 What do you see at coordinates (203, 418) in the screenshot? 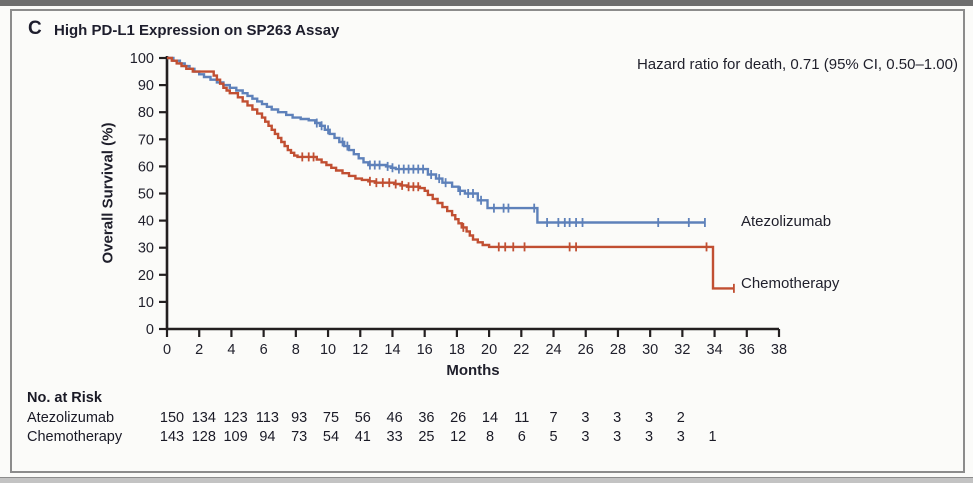
I see `risk-value: 134` at bounding box center [203, 418].